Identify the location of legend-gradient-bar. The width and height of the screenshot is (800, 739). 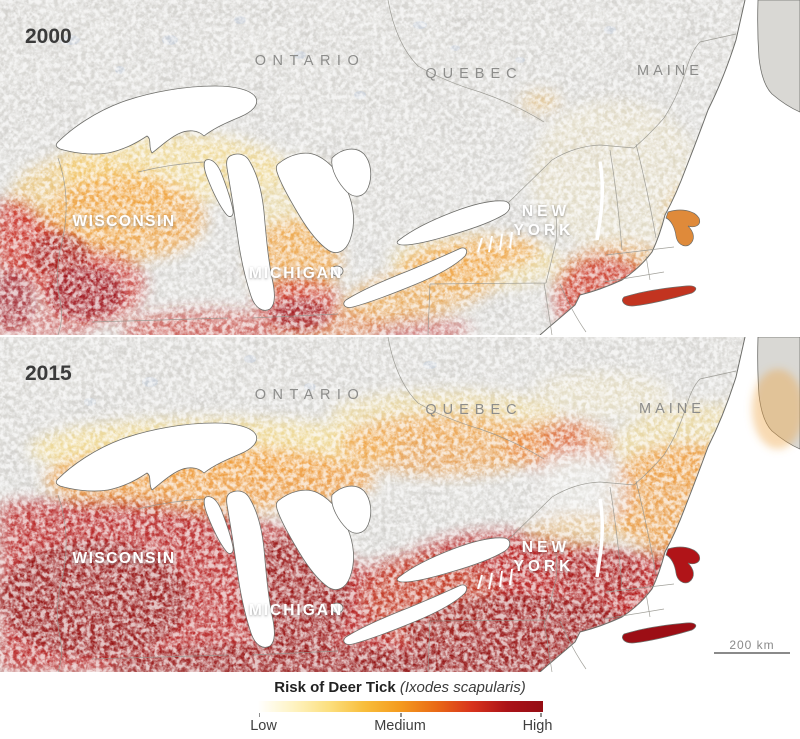
(400, 706).